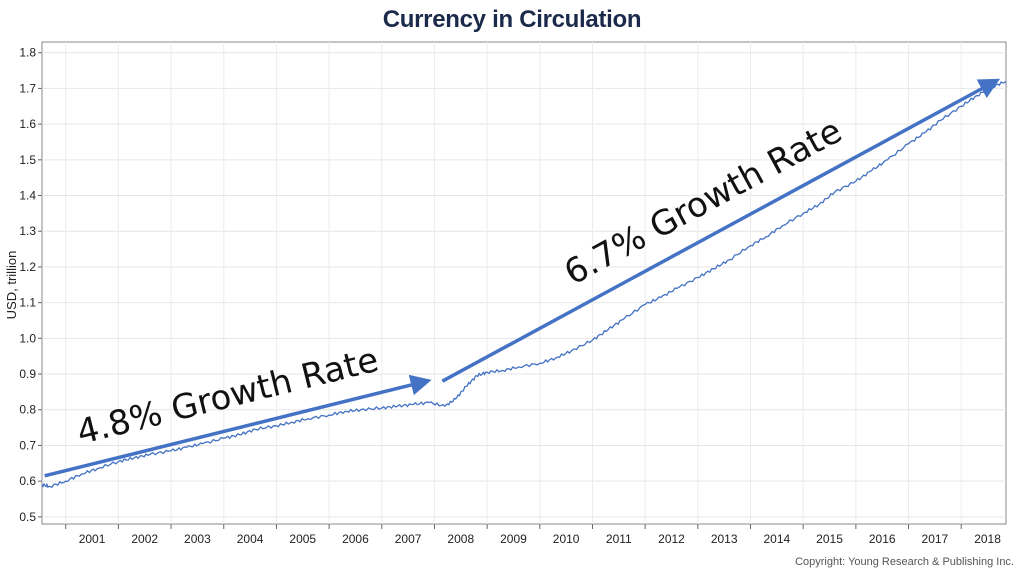 The width and height of the screenshot is (1024, 576). Describe the element at coordinates (566, 539) in the screenshot. I see `x-tick-label: 2010` at that location.